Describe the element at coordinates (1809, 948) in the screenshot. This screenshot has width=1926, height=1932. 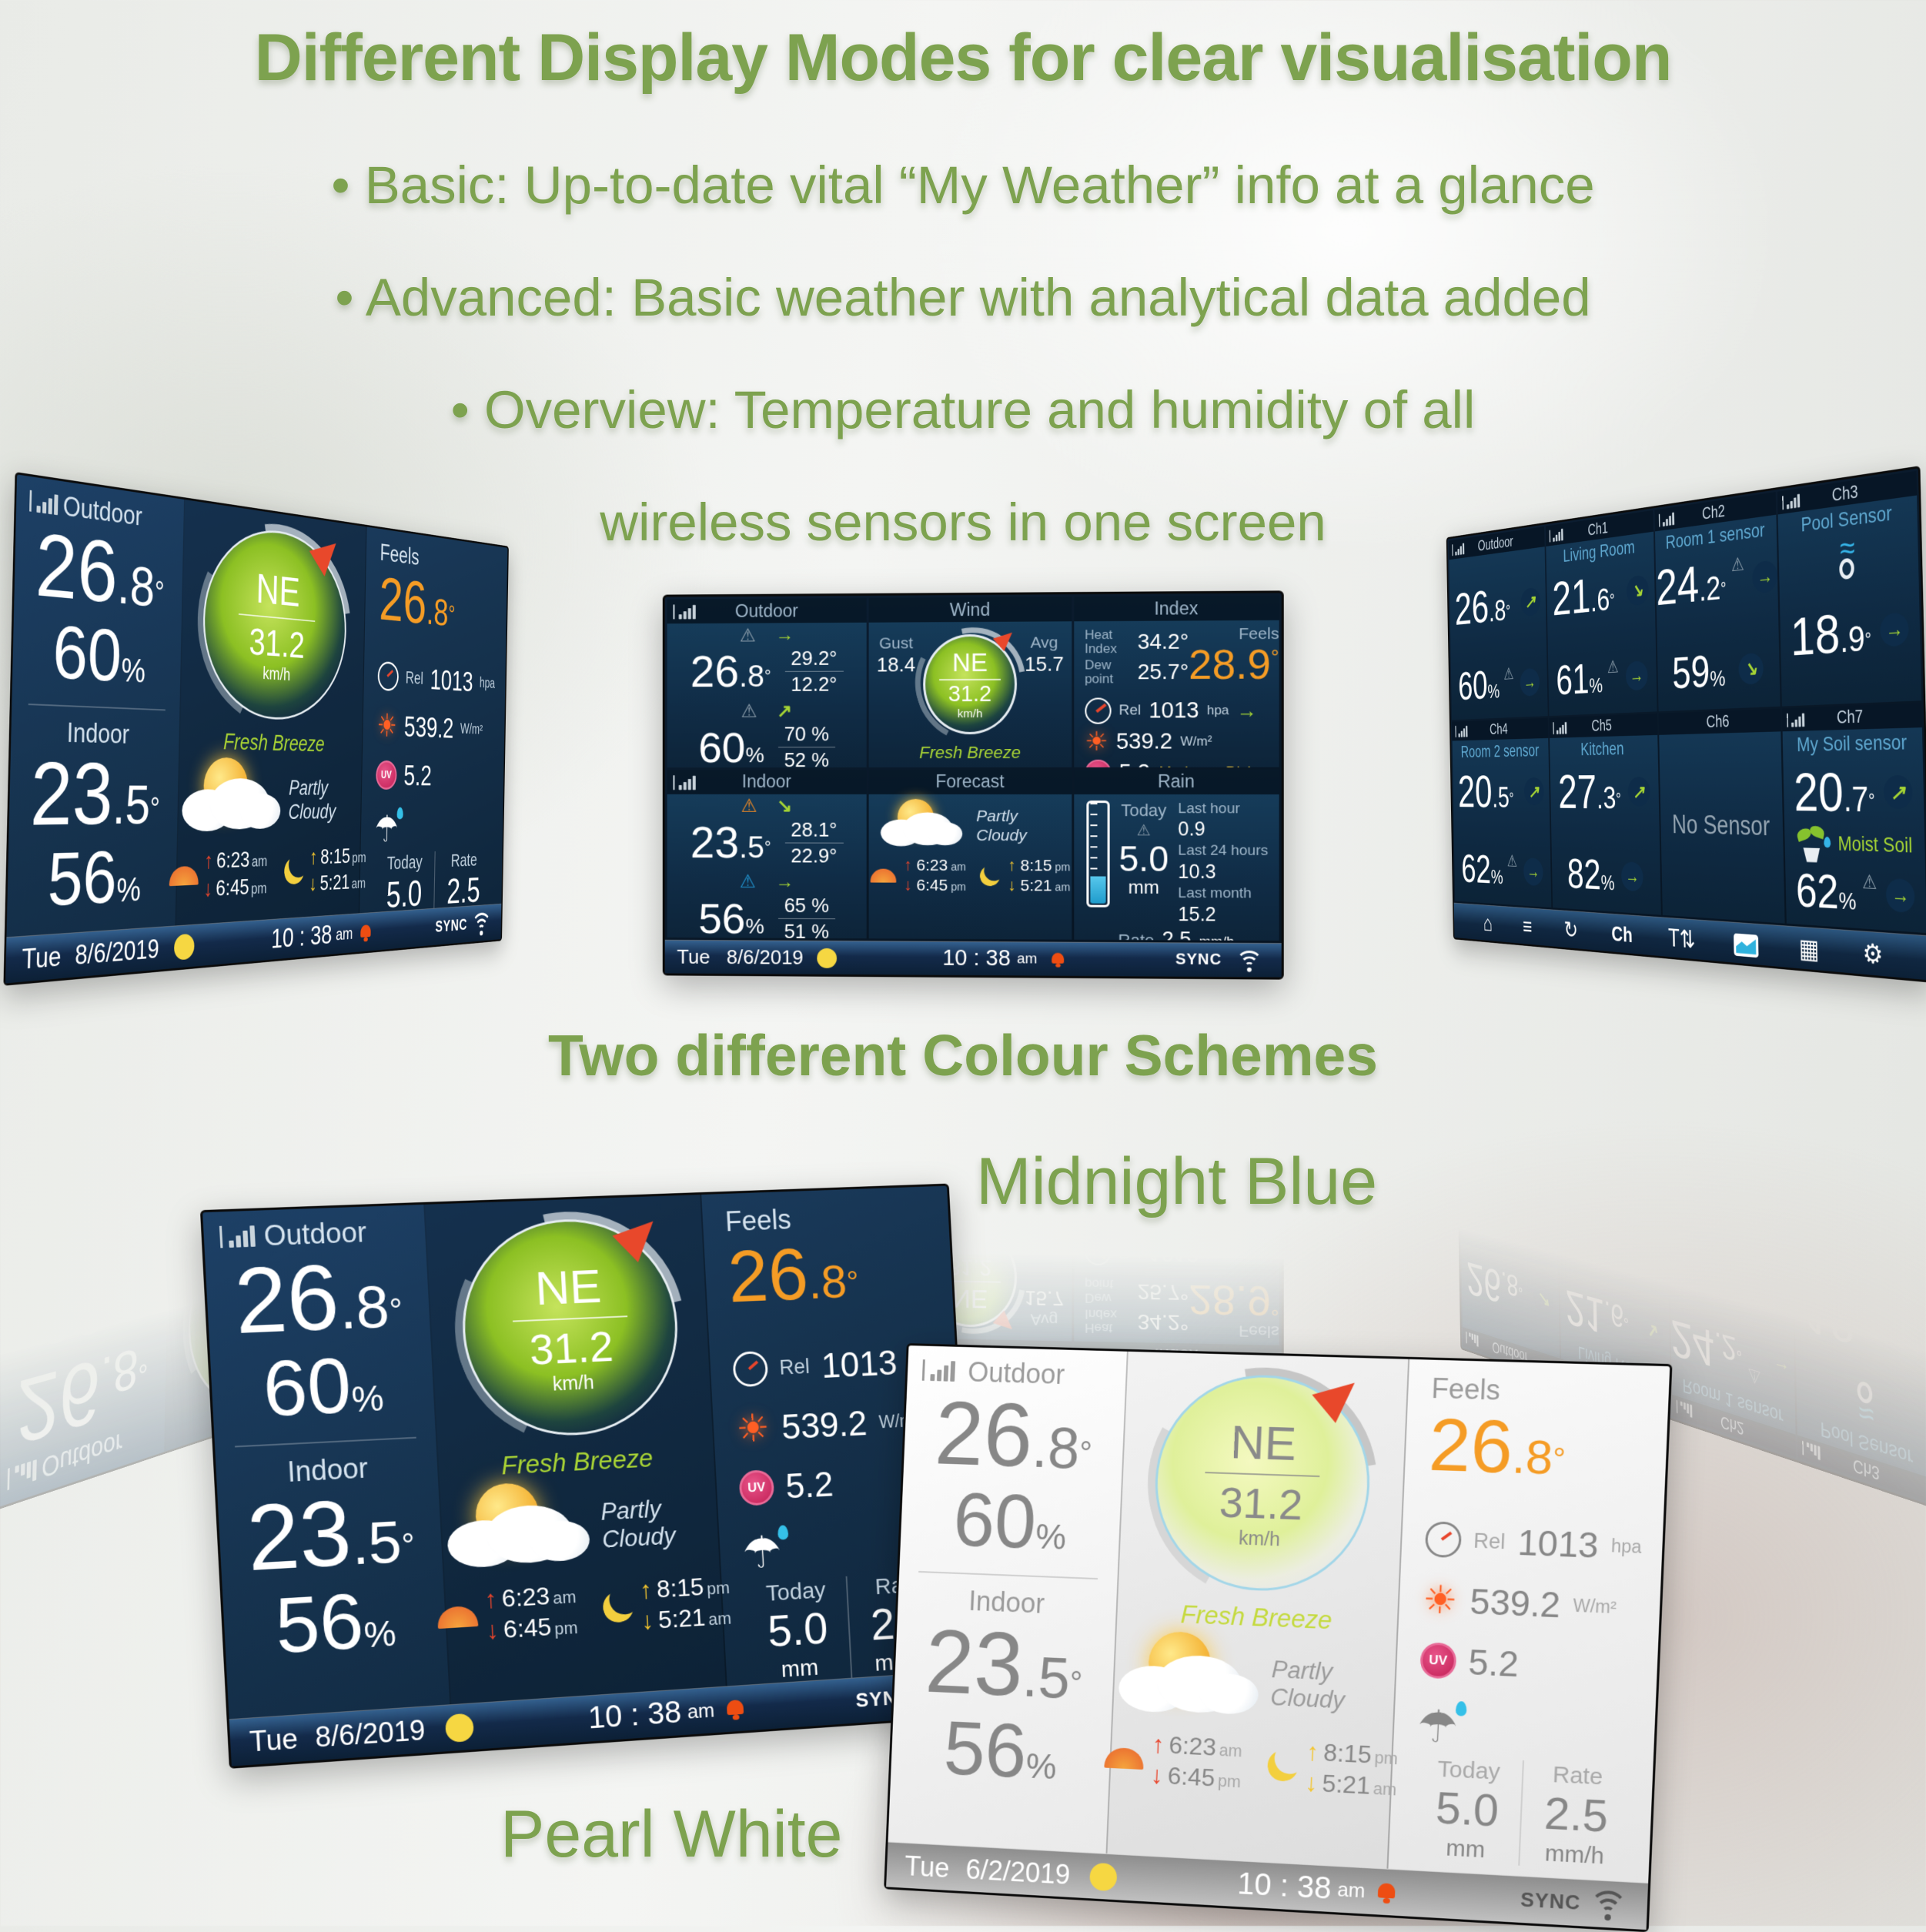
I see `table-button: ▦` at that location.